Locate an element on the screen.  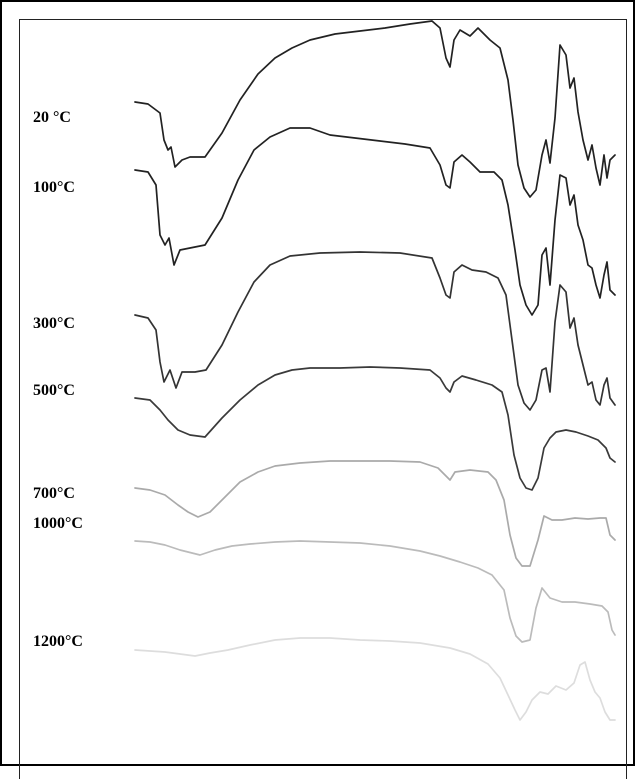
series-5: 700°C is located at coordinates (324, 513).